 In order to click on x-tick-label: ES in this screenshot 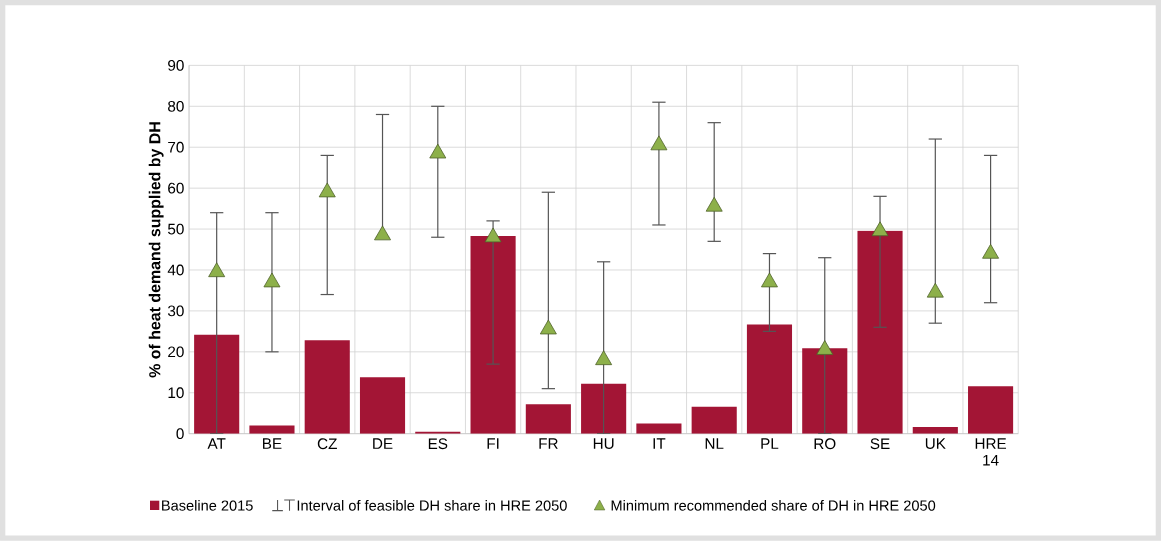, I will do `click(438, 444)`.